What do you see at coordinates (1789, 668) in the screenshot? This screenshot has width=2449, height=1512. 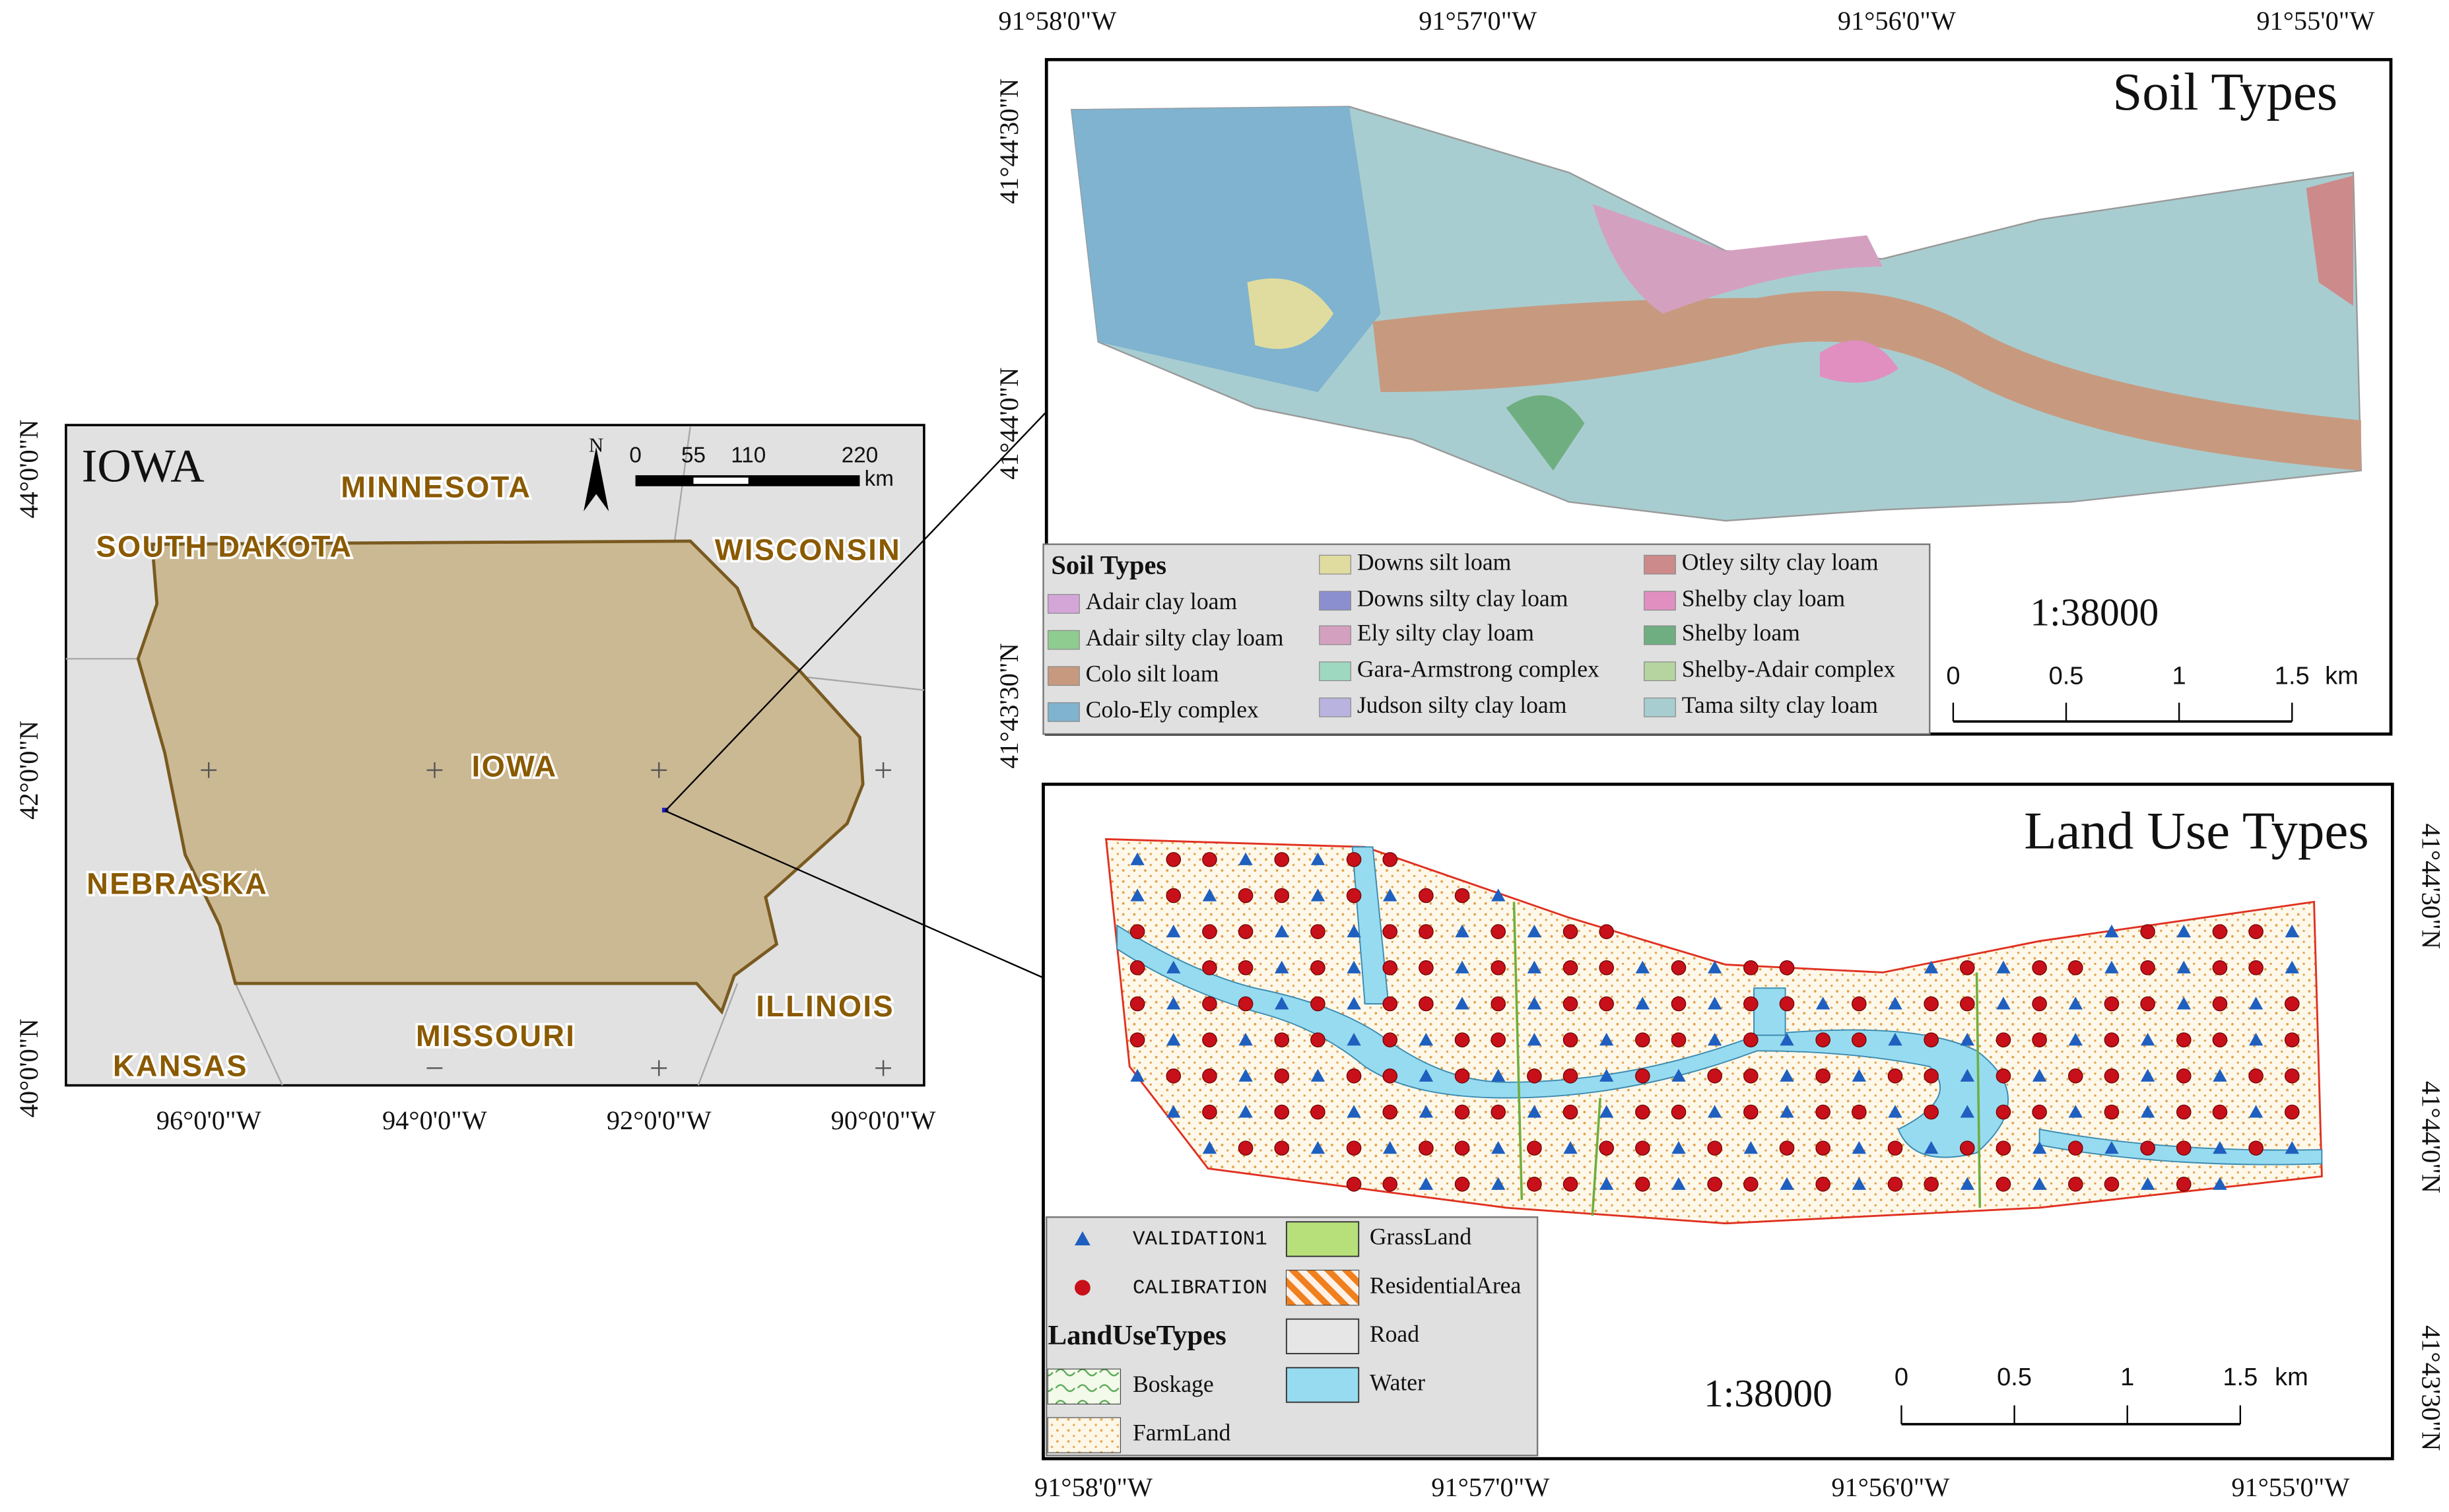 I see `legend-label: Shelby-Adair complex` at bounding box center [1789, 668].